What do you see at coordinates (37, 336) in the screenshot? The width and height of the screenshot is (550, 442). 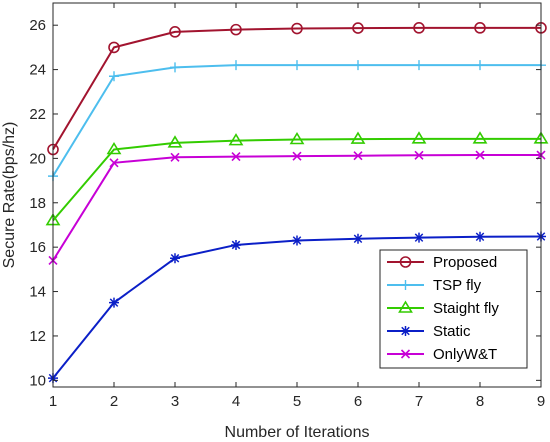 I see `y-tick-label: 12` at bounding box center [37, 336].